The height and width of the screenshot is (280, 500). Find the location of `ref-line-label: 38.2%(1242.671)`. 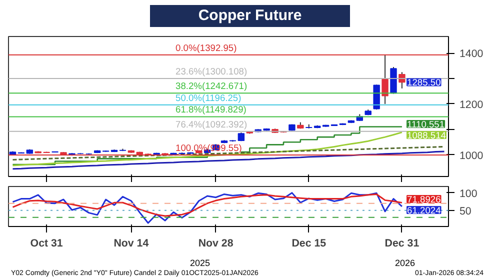

ref-line-label: 38.2%(1242.671) is located at coordinates (212, 86).